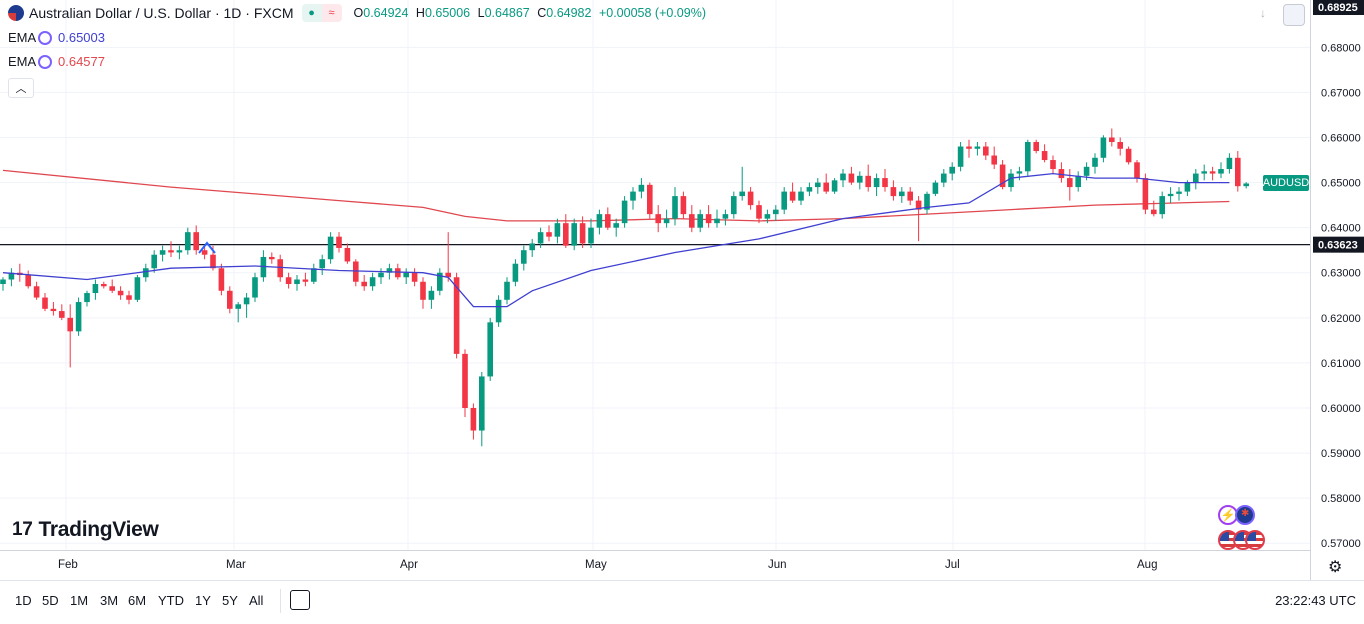 The width and height of the screenshot is (1364, 624). What do you see at coordinates (1338, 7) in the screenshot?
I see `top-price-box` at bounding box center [1338, 7].